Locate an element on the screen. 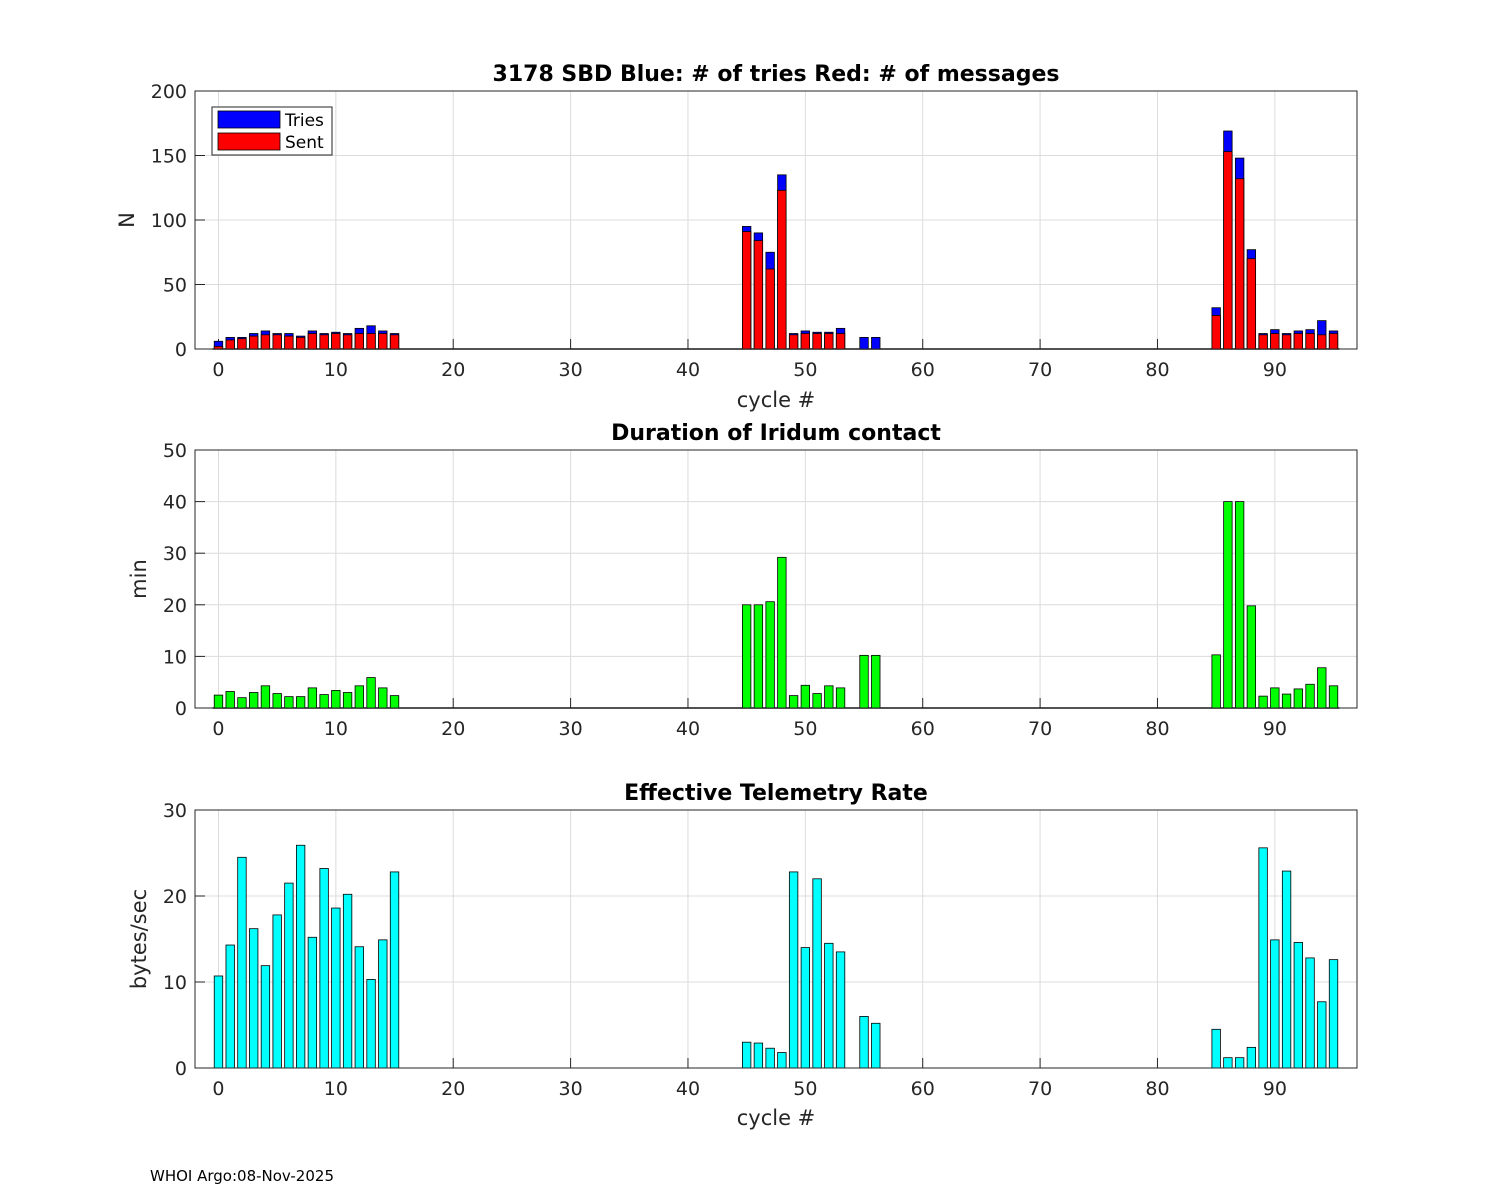  sbd-x-tick-label: 10 is located at coordinates (336, 370).